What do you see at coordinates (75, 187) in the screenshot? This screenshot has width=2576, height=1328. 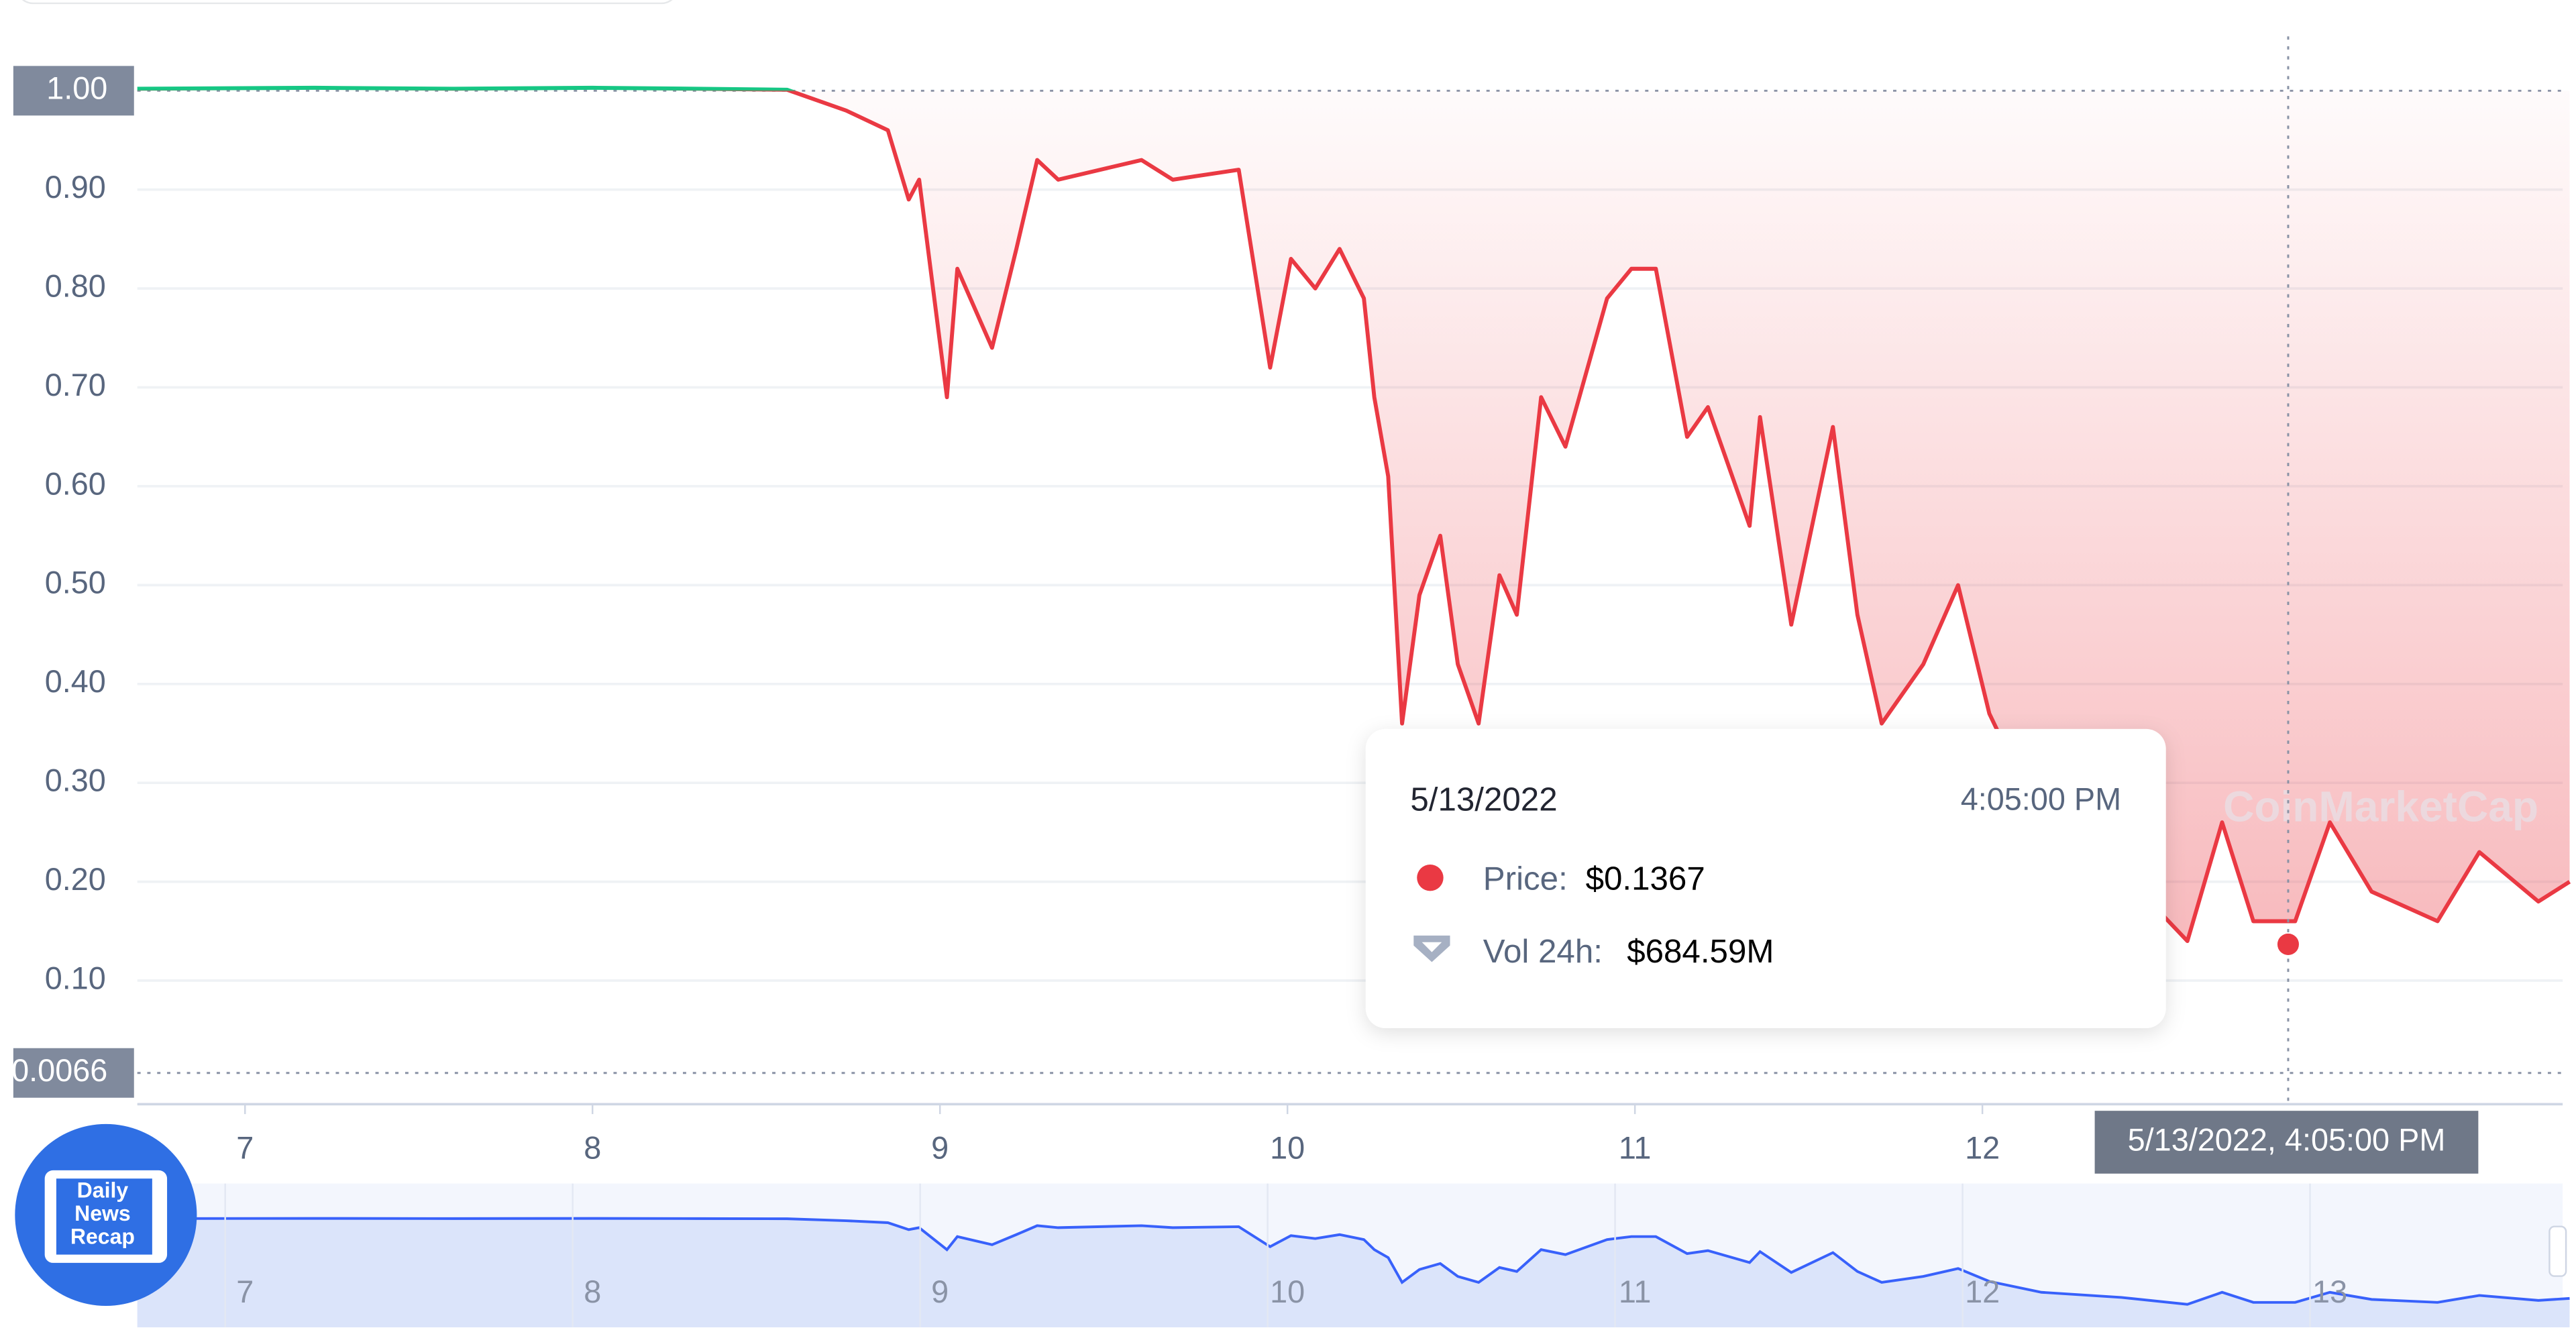 I see `y-tick-label: 0.90` at bounding box center [75, 187].